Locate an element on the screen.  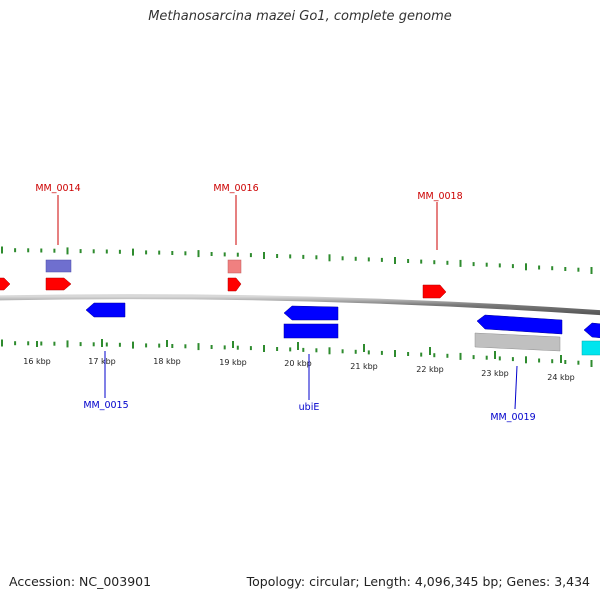
upper-tick-track is located at coordinates (297, 260).